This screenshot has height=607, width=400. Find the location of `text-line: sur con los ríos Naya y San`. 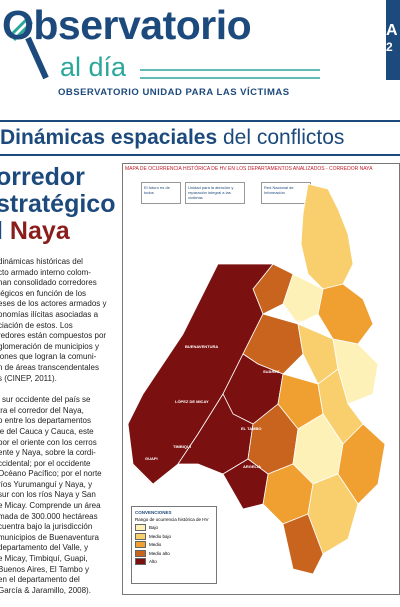

text-line: sur con los ríos Naya y San is located at coordinates (48, 495).